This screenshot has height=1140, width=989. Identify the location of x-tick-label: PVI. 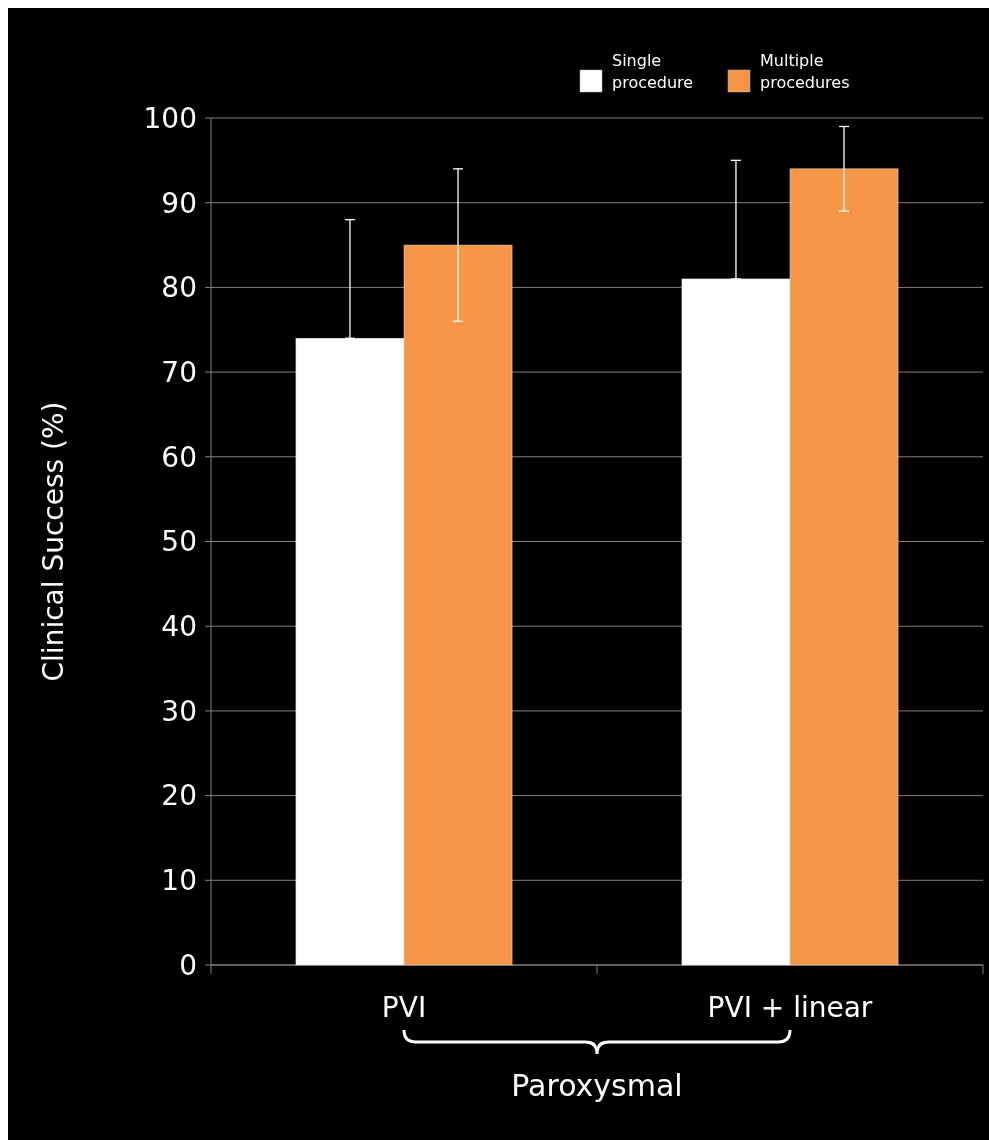
(404, 1007).